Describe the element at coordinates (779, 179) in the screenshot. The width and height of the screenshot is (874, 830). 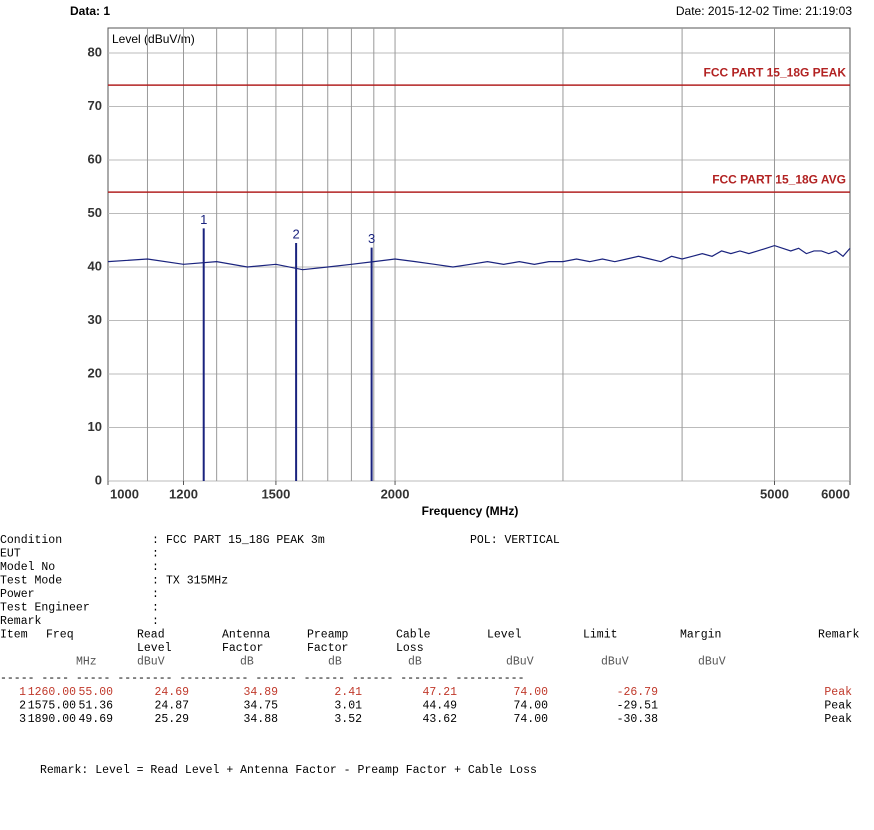
I see `limit-label: FCC PART 15_18G AVG` at that location.